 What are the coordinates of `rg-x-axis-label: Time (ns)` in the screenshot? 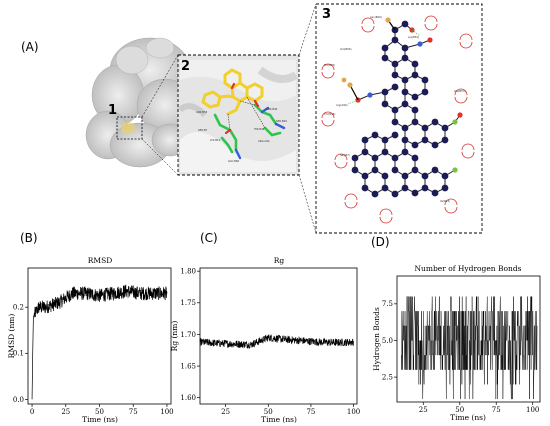 It's located at (279, 419).